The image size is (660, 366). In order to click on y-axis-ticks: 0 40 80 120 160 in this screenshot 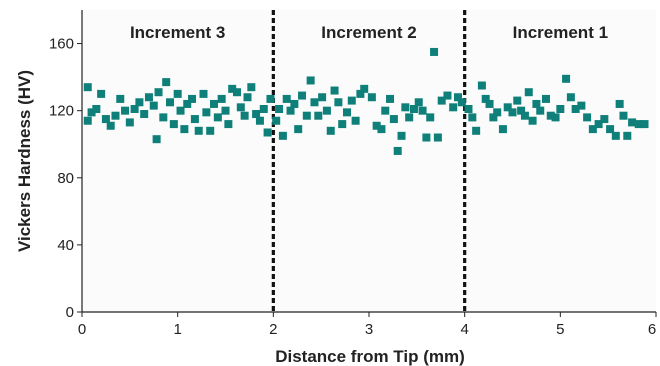, I will do `click(65, 178)`.